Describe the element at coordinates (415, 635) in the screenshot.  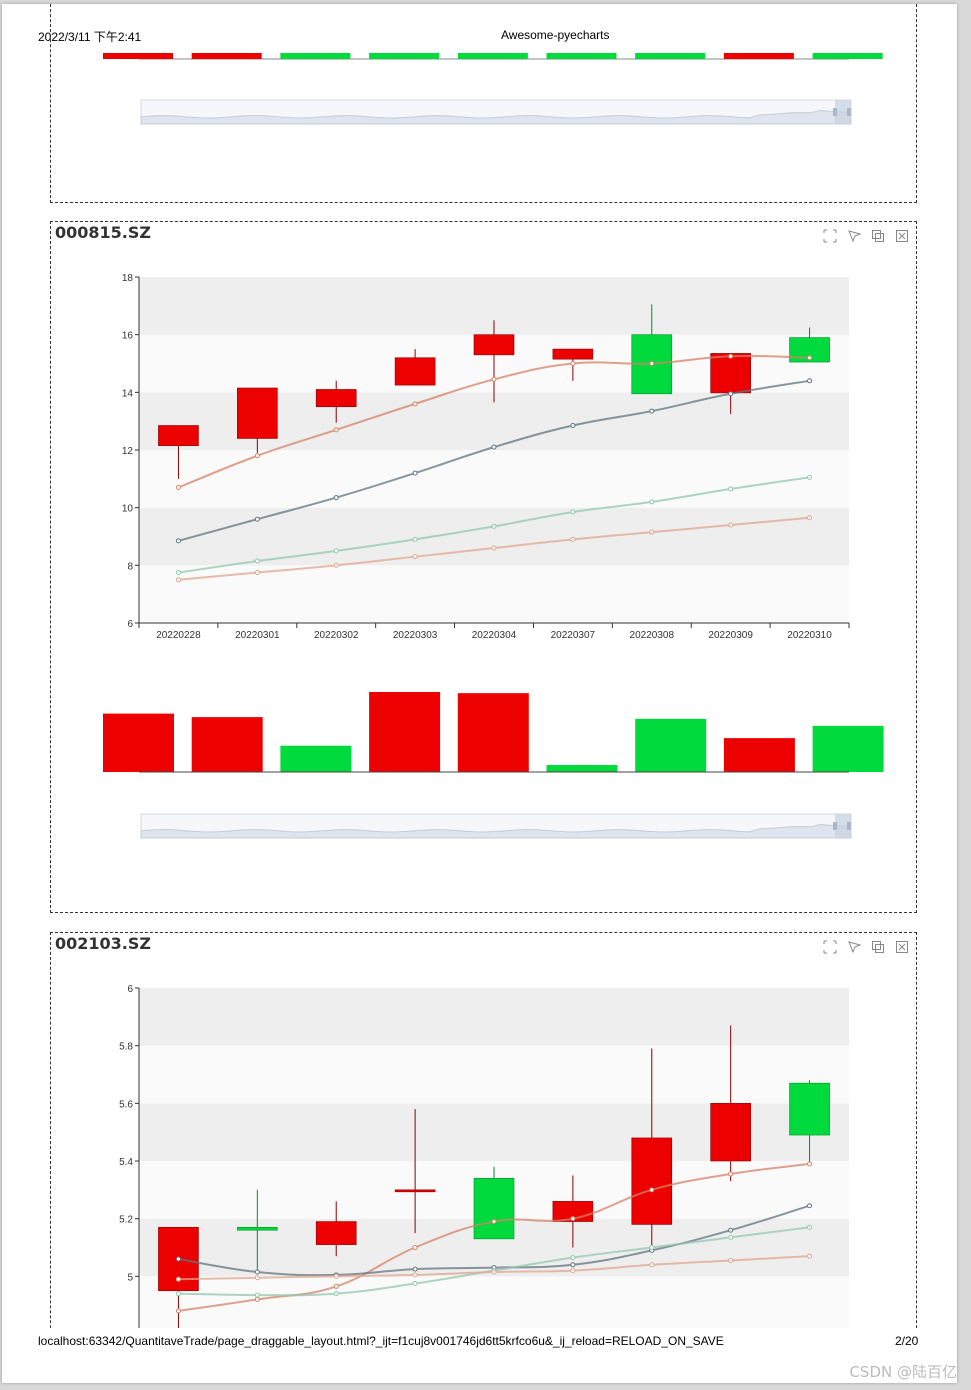
I see `x-tick-label: 20220303` at that location.